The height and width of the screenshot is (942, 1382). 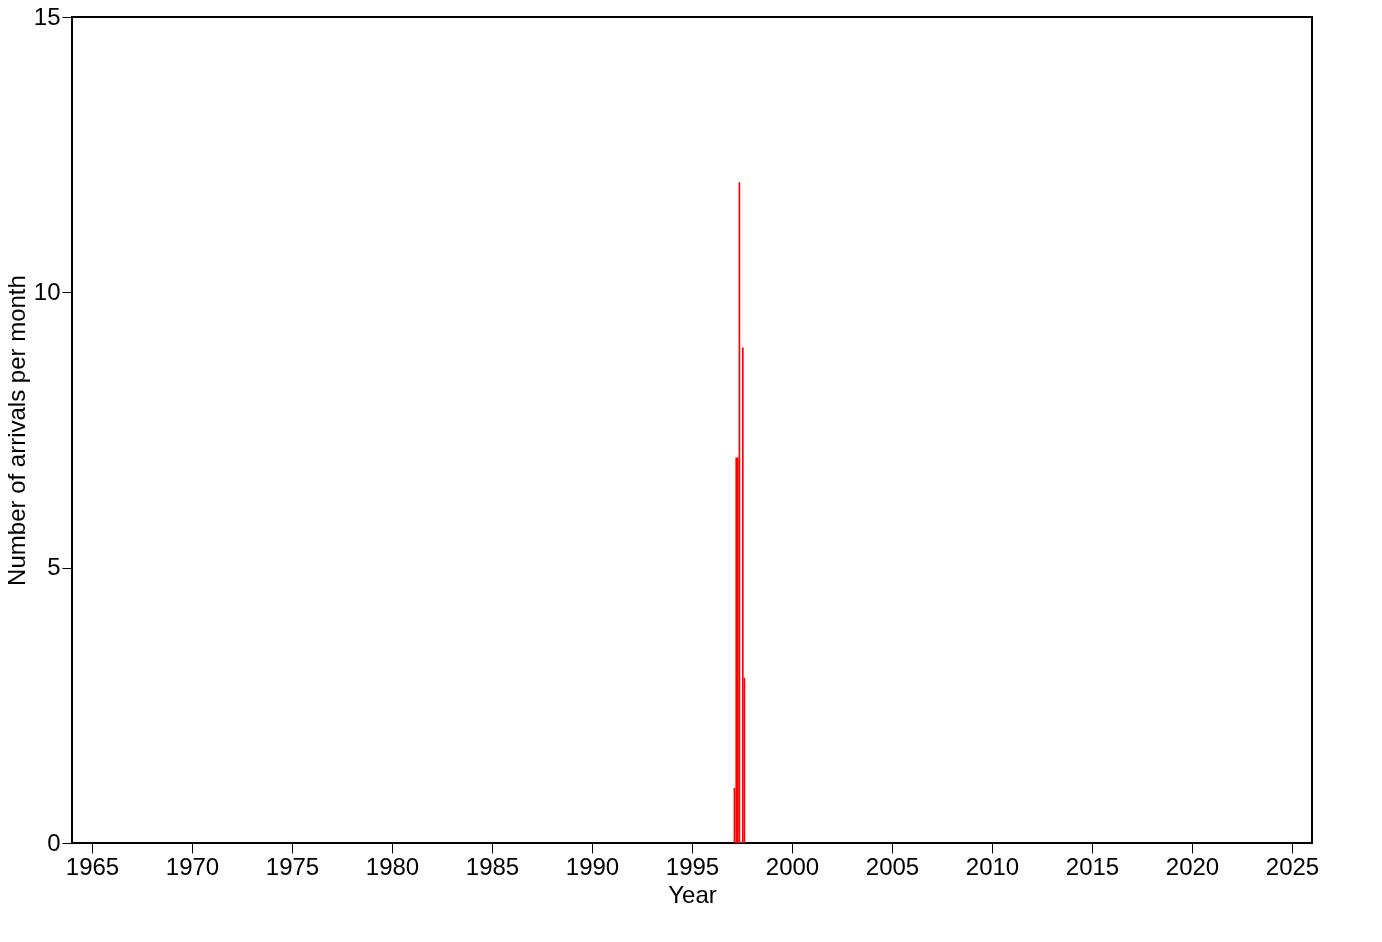 What do you see at coordinates (47, 16) in the screenshot?
I see `y-tick-label: 15` at bounding box center [47, 16].